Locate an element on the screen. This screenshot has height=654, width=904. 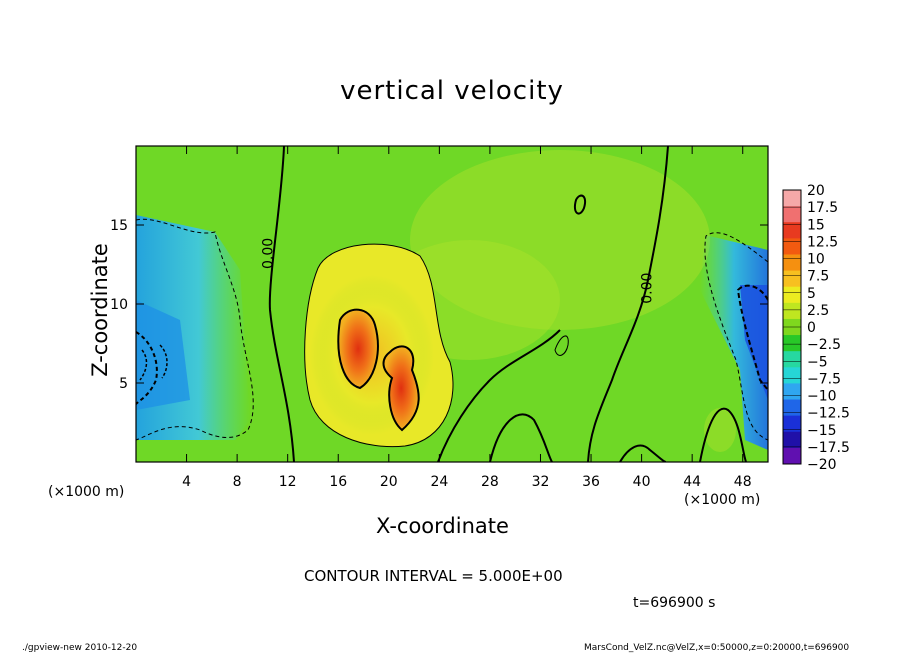
contour-10-left is located at coordinates (358, 349).